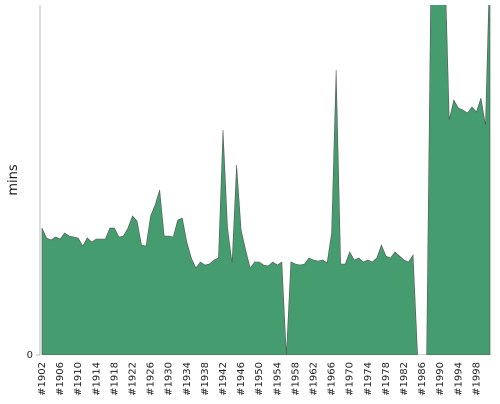 This screenshot has width=500, height=404. I want to click on x-tick-label: #1902, so click(42, 379).